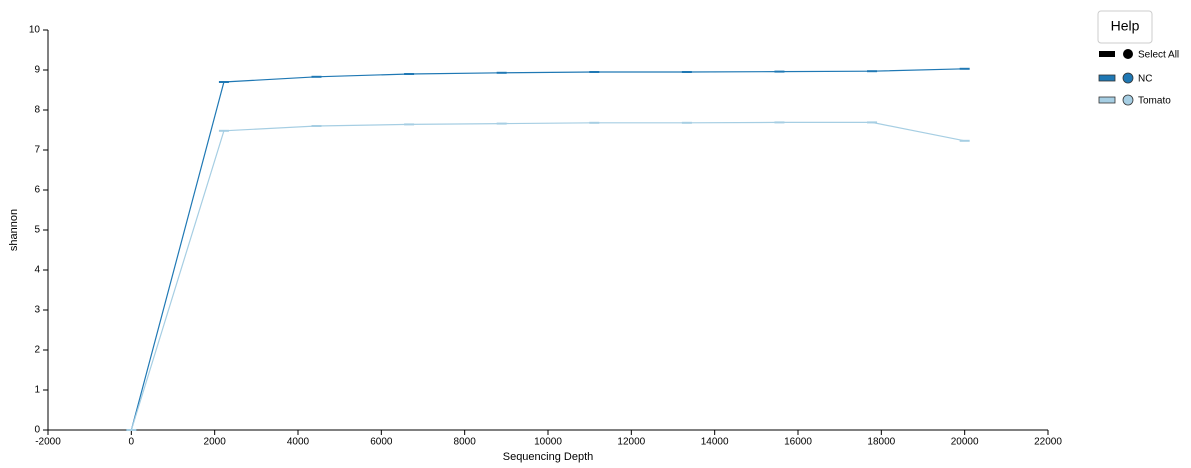  Describe the element at coordinates (37, 230) in the screenshot. I see `y-tick-label: 5` at that location.